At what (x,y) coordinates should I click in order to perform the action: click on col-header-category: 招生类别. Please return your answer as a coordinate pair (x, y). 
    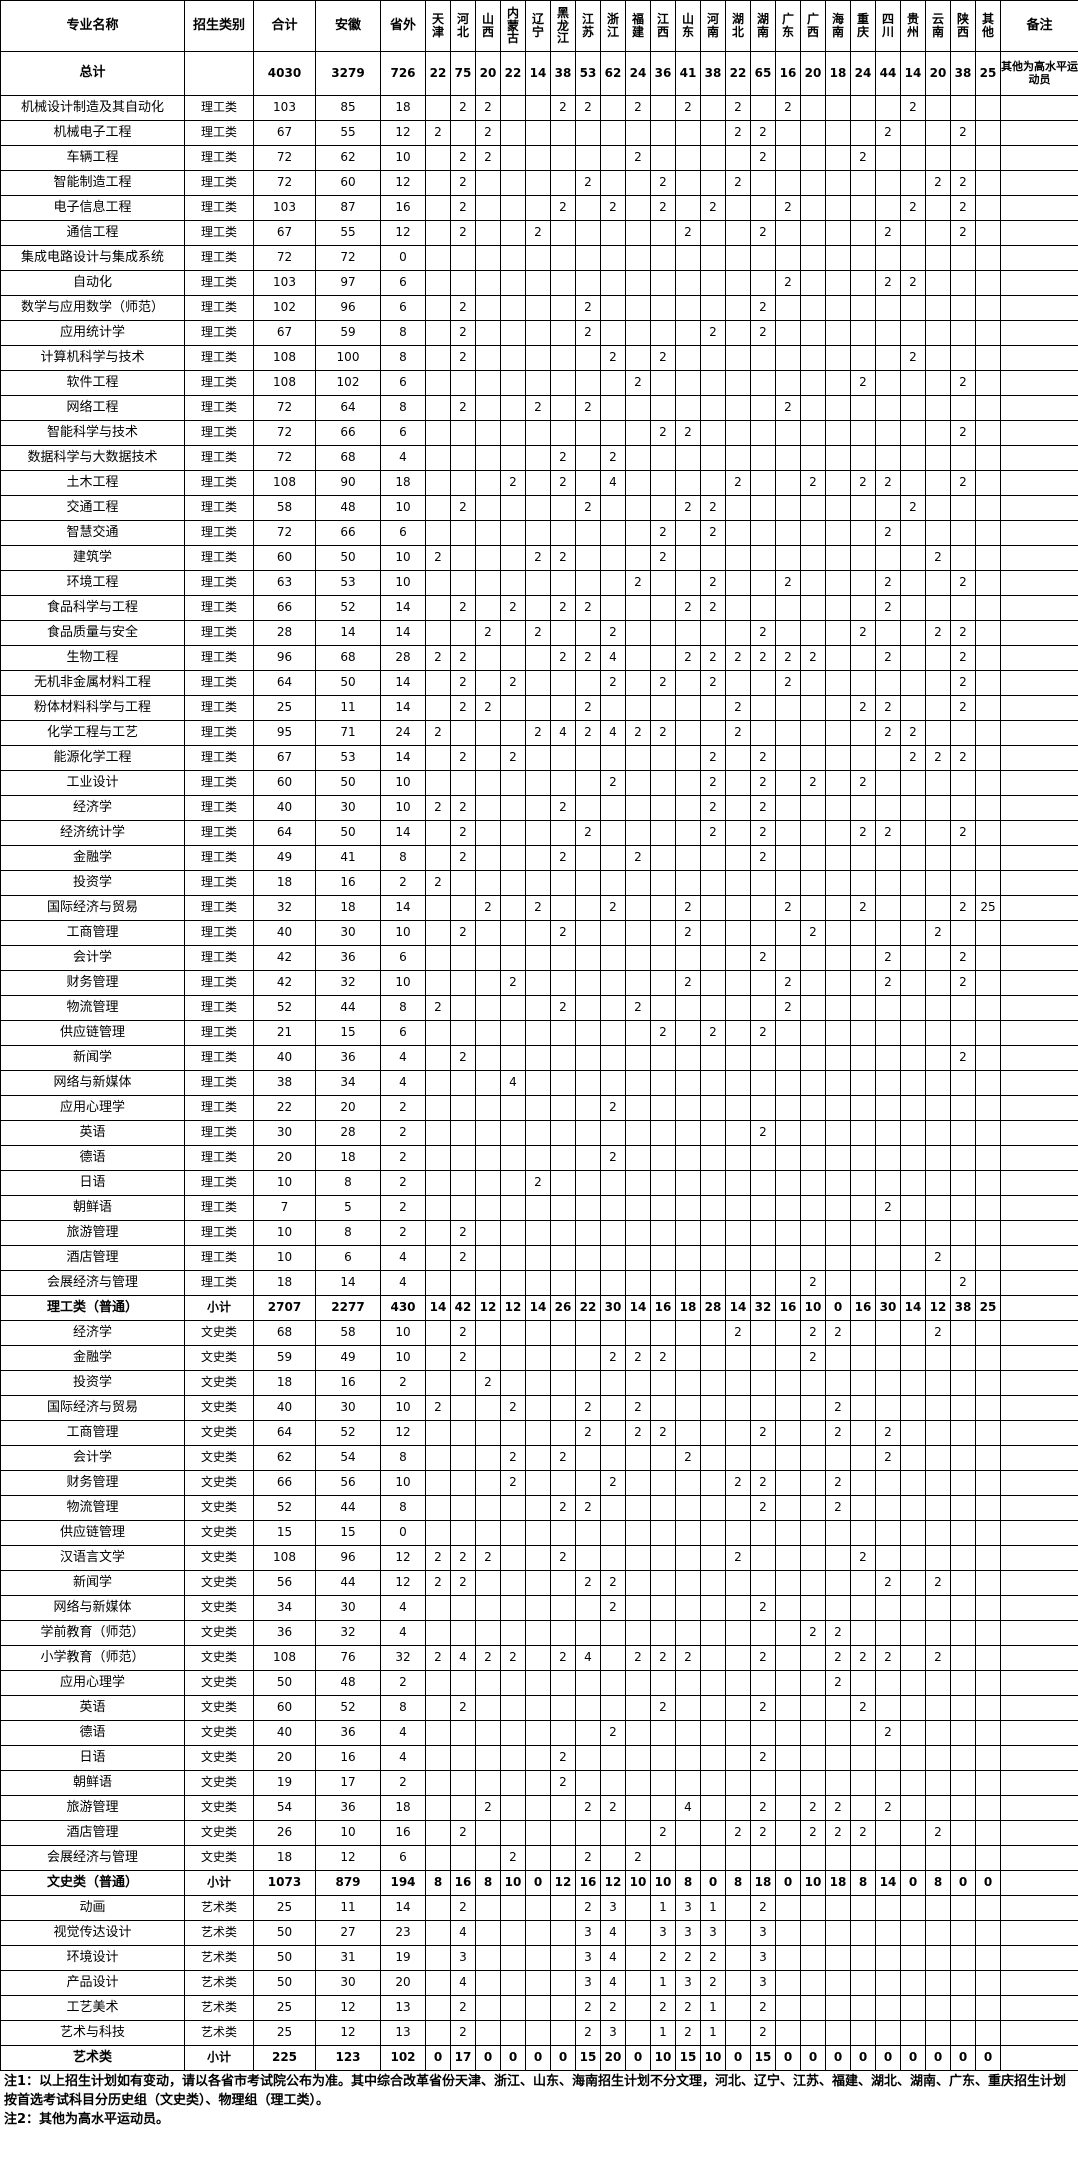
    Looking at the image, I should click on (219, 26).